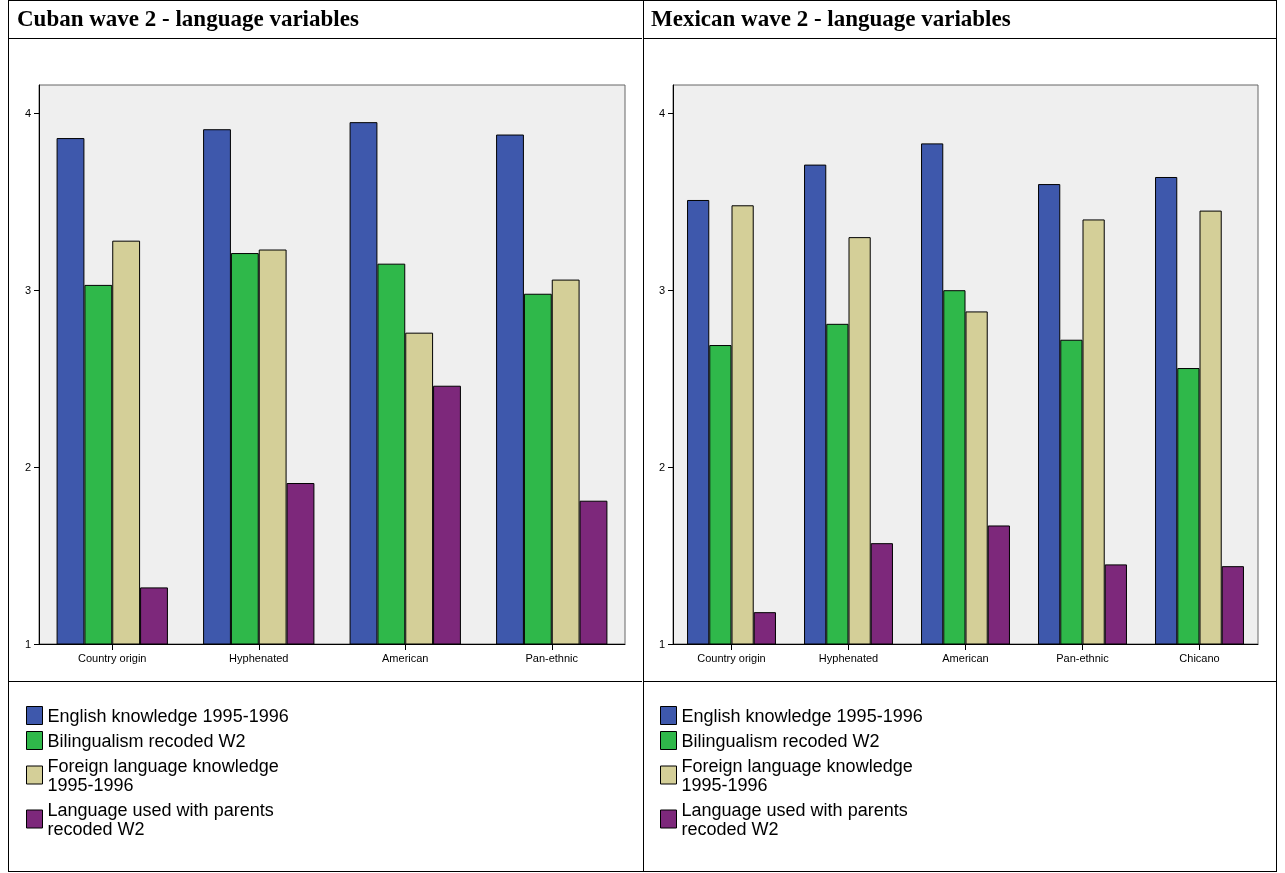 This screenshot has width=1285, height=873. Describe the element at coordinates (1199, 657) in the screenshot. I see `x-tick-label: Chicano` at that location.